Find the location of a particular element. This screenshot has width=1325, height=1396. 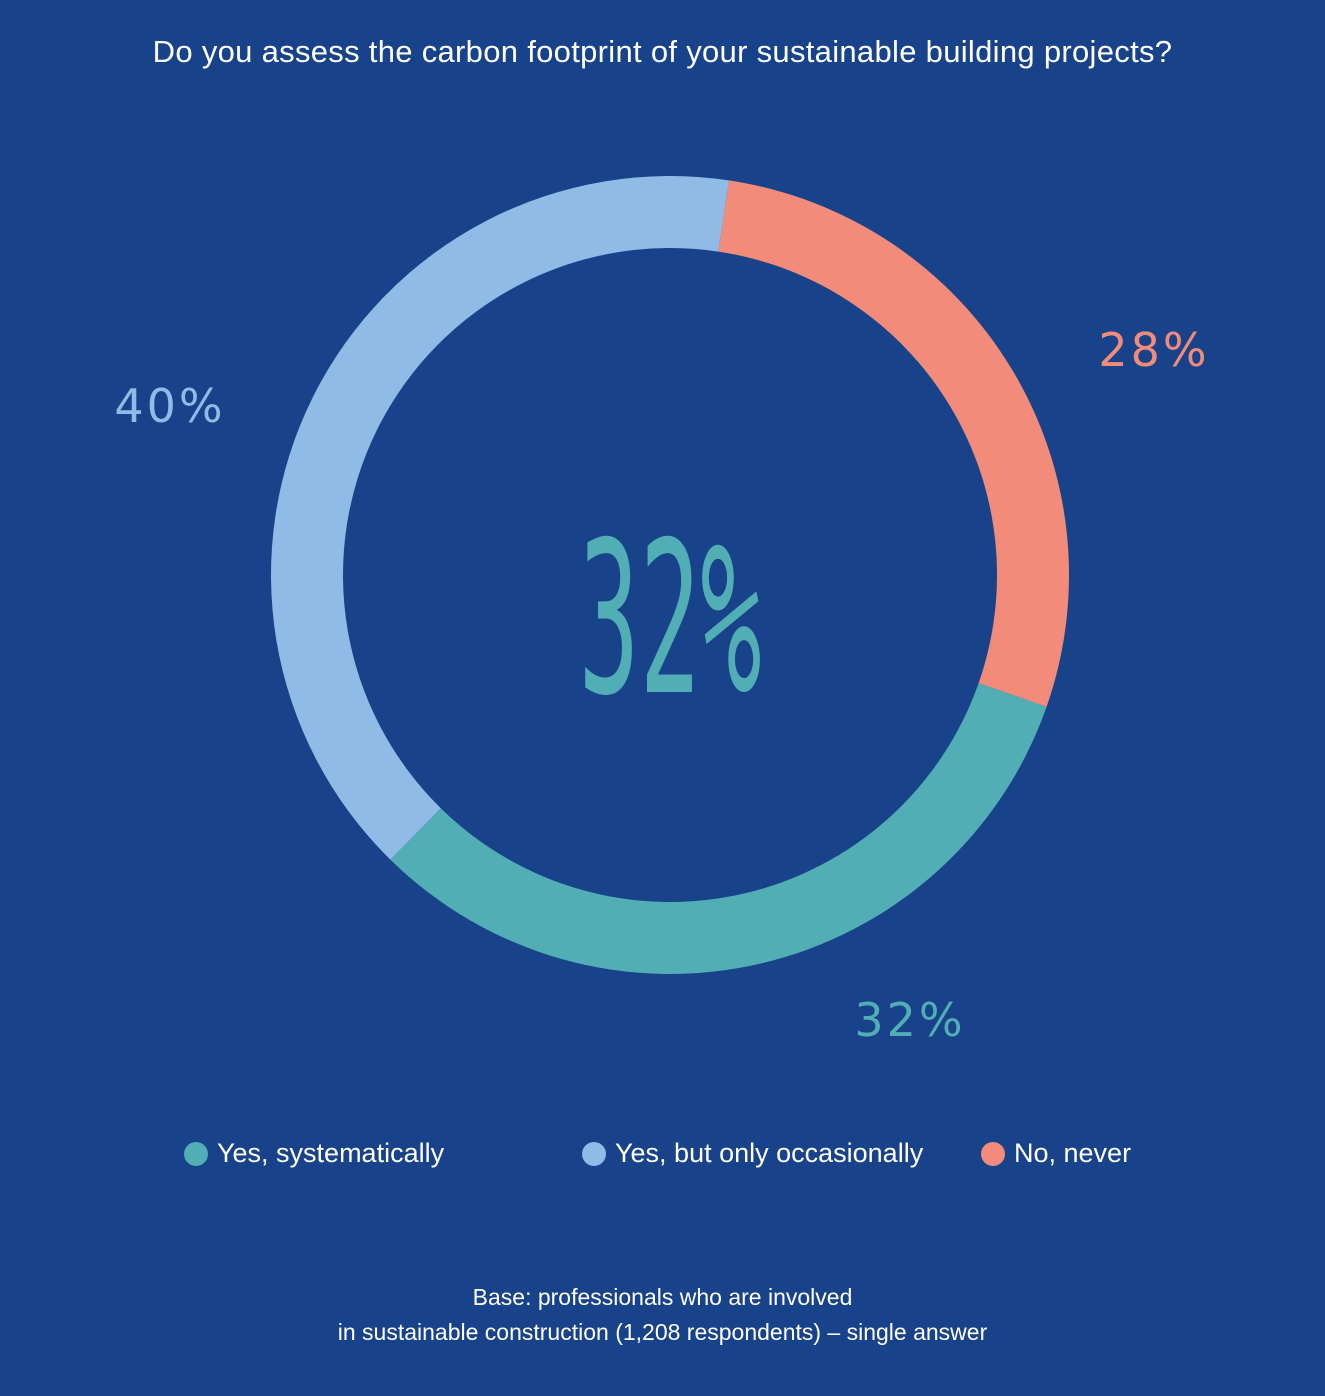

footnote-line-1: Base: professionals who are involved is located at coordinates (662, 1297).